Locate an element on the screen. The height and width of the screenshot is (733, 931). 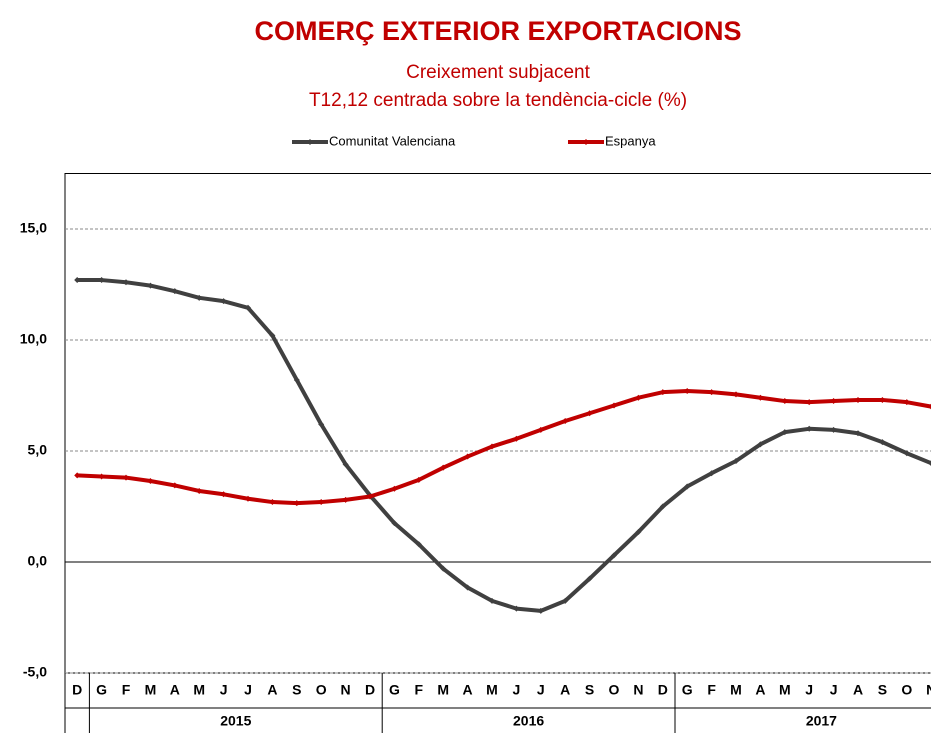
year-label: 2017 is located at coordinates (821, 721).